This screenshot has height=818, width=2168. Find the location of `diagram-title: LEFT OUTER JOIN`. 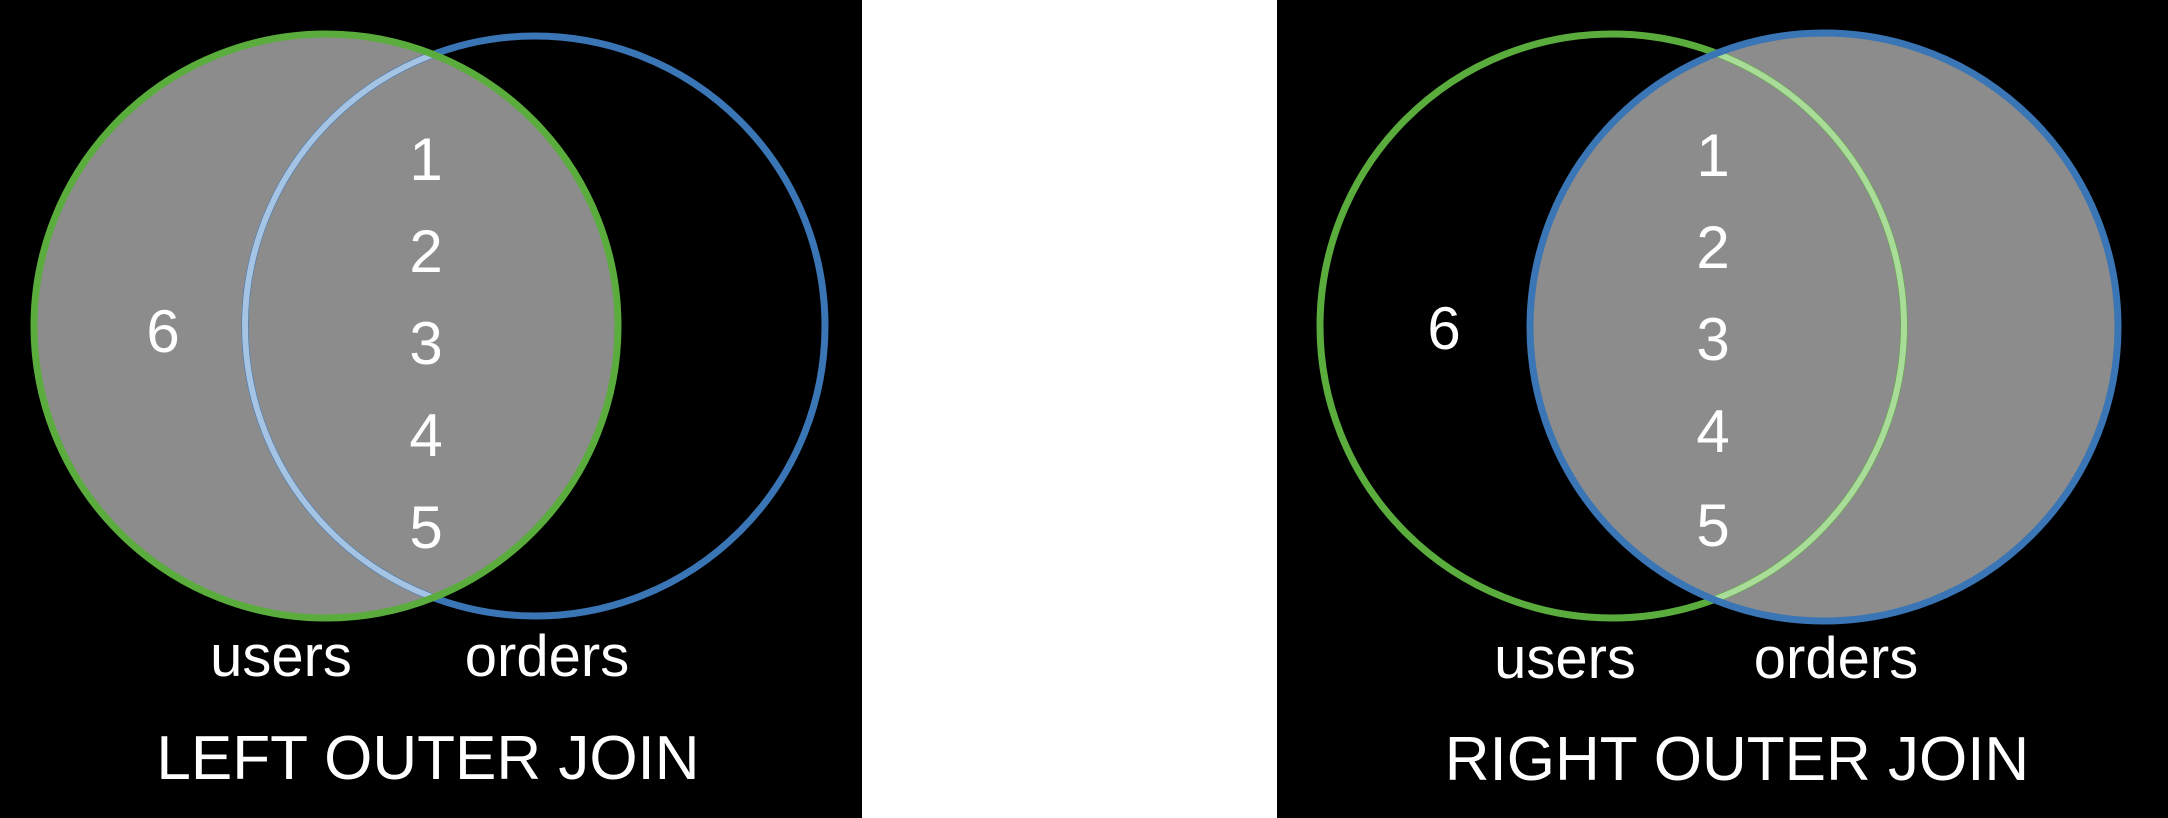

diagram-title: LEFT OUTER JOIN is located at coordinates (427, 758).